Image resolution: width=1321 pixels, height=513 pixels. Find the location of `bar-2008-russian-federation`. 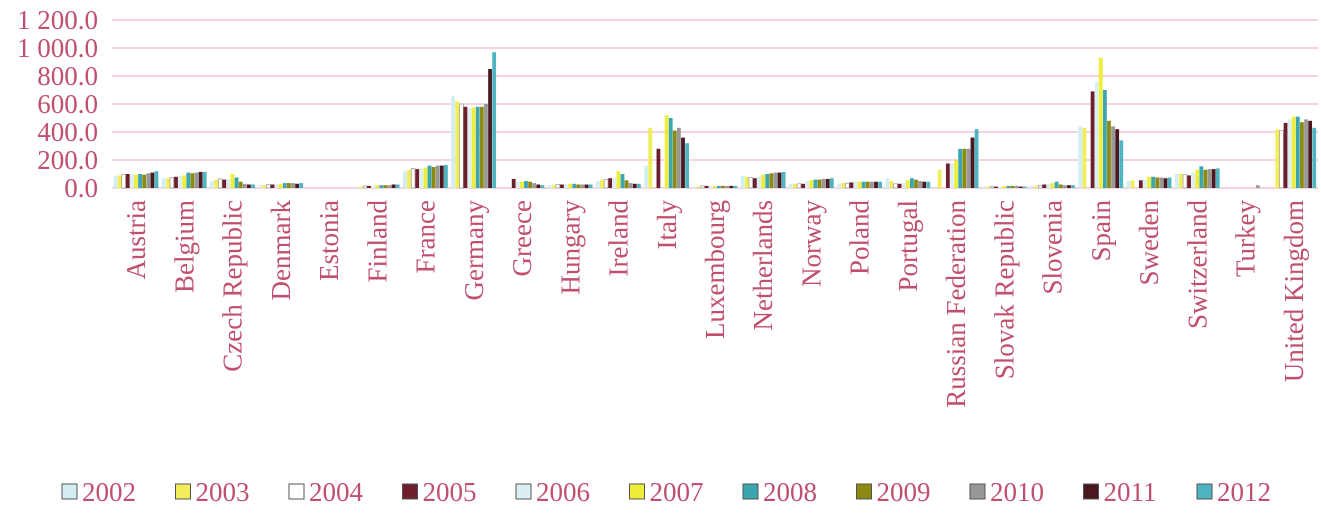

bar-2008-russian-federation is located at coordinates (960, 168).